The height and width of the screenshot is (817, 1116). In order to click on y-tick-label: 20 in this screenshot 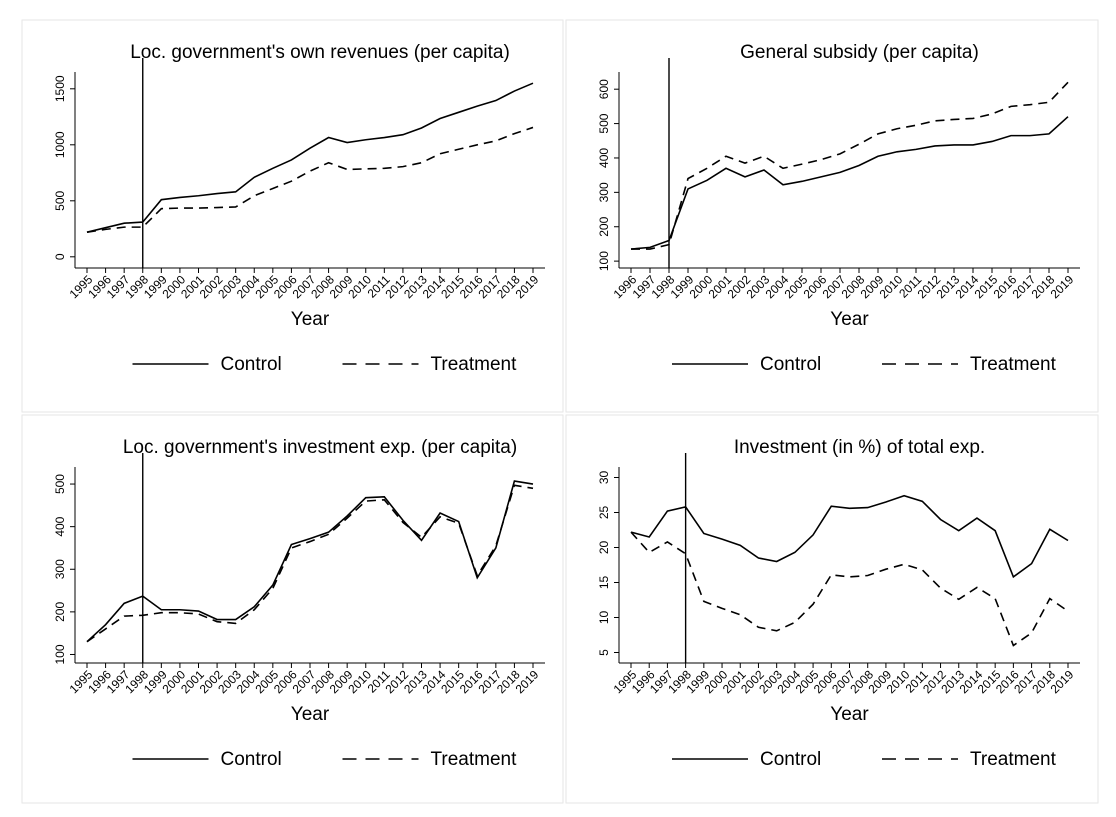, I will do `click(604, 548)`.